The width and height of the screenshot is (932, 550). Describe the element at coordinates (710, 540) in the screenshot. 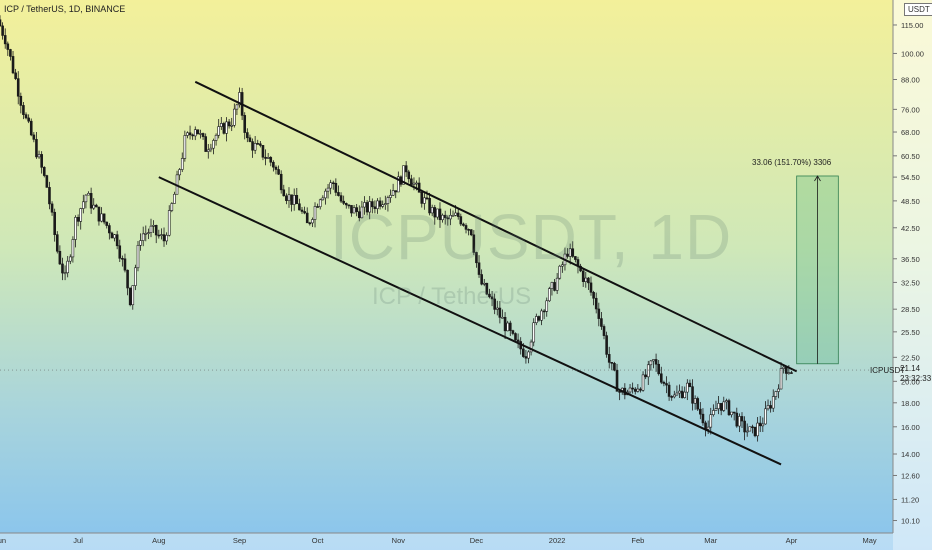

I see `x-tick-label: Mar` at that location.